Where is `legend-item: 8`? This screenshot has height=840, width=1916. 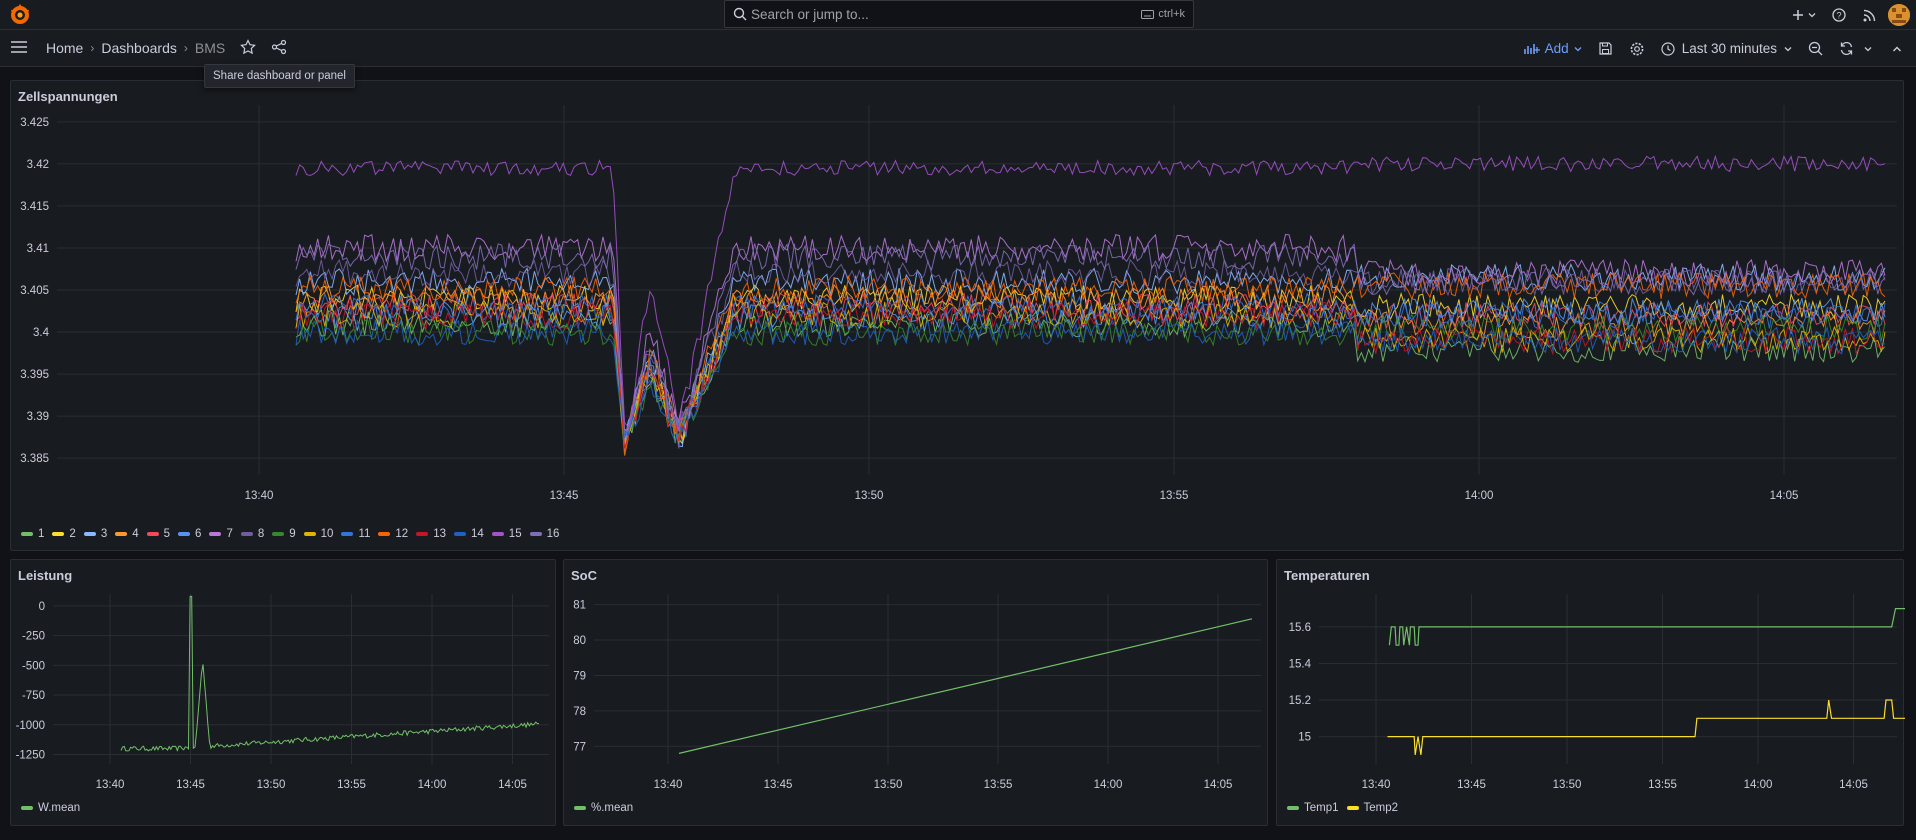 legend-item: 8 is located at coordinates (252, 534).